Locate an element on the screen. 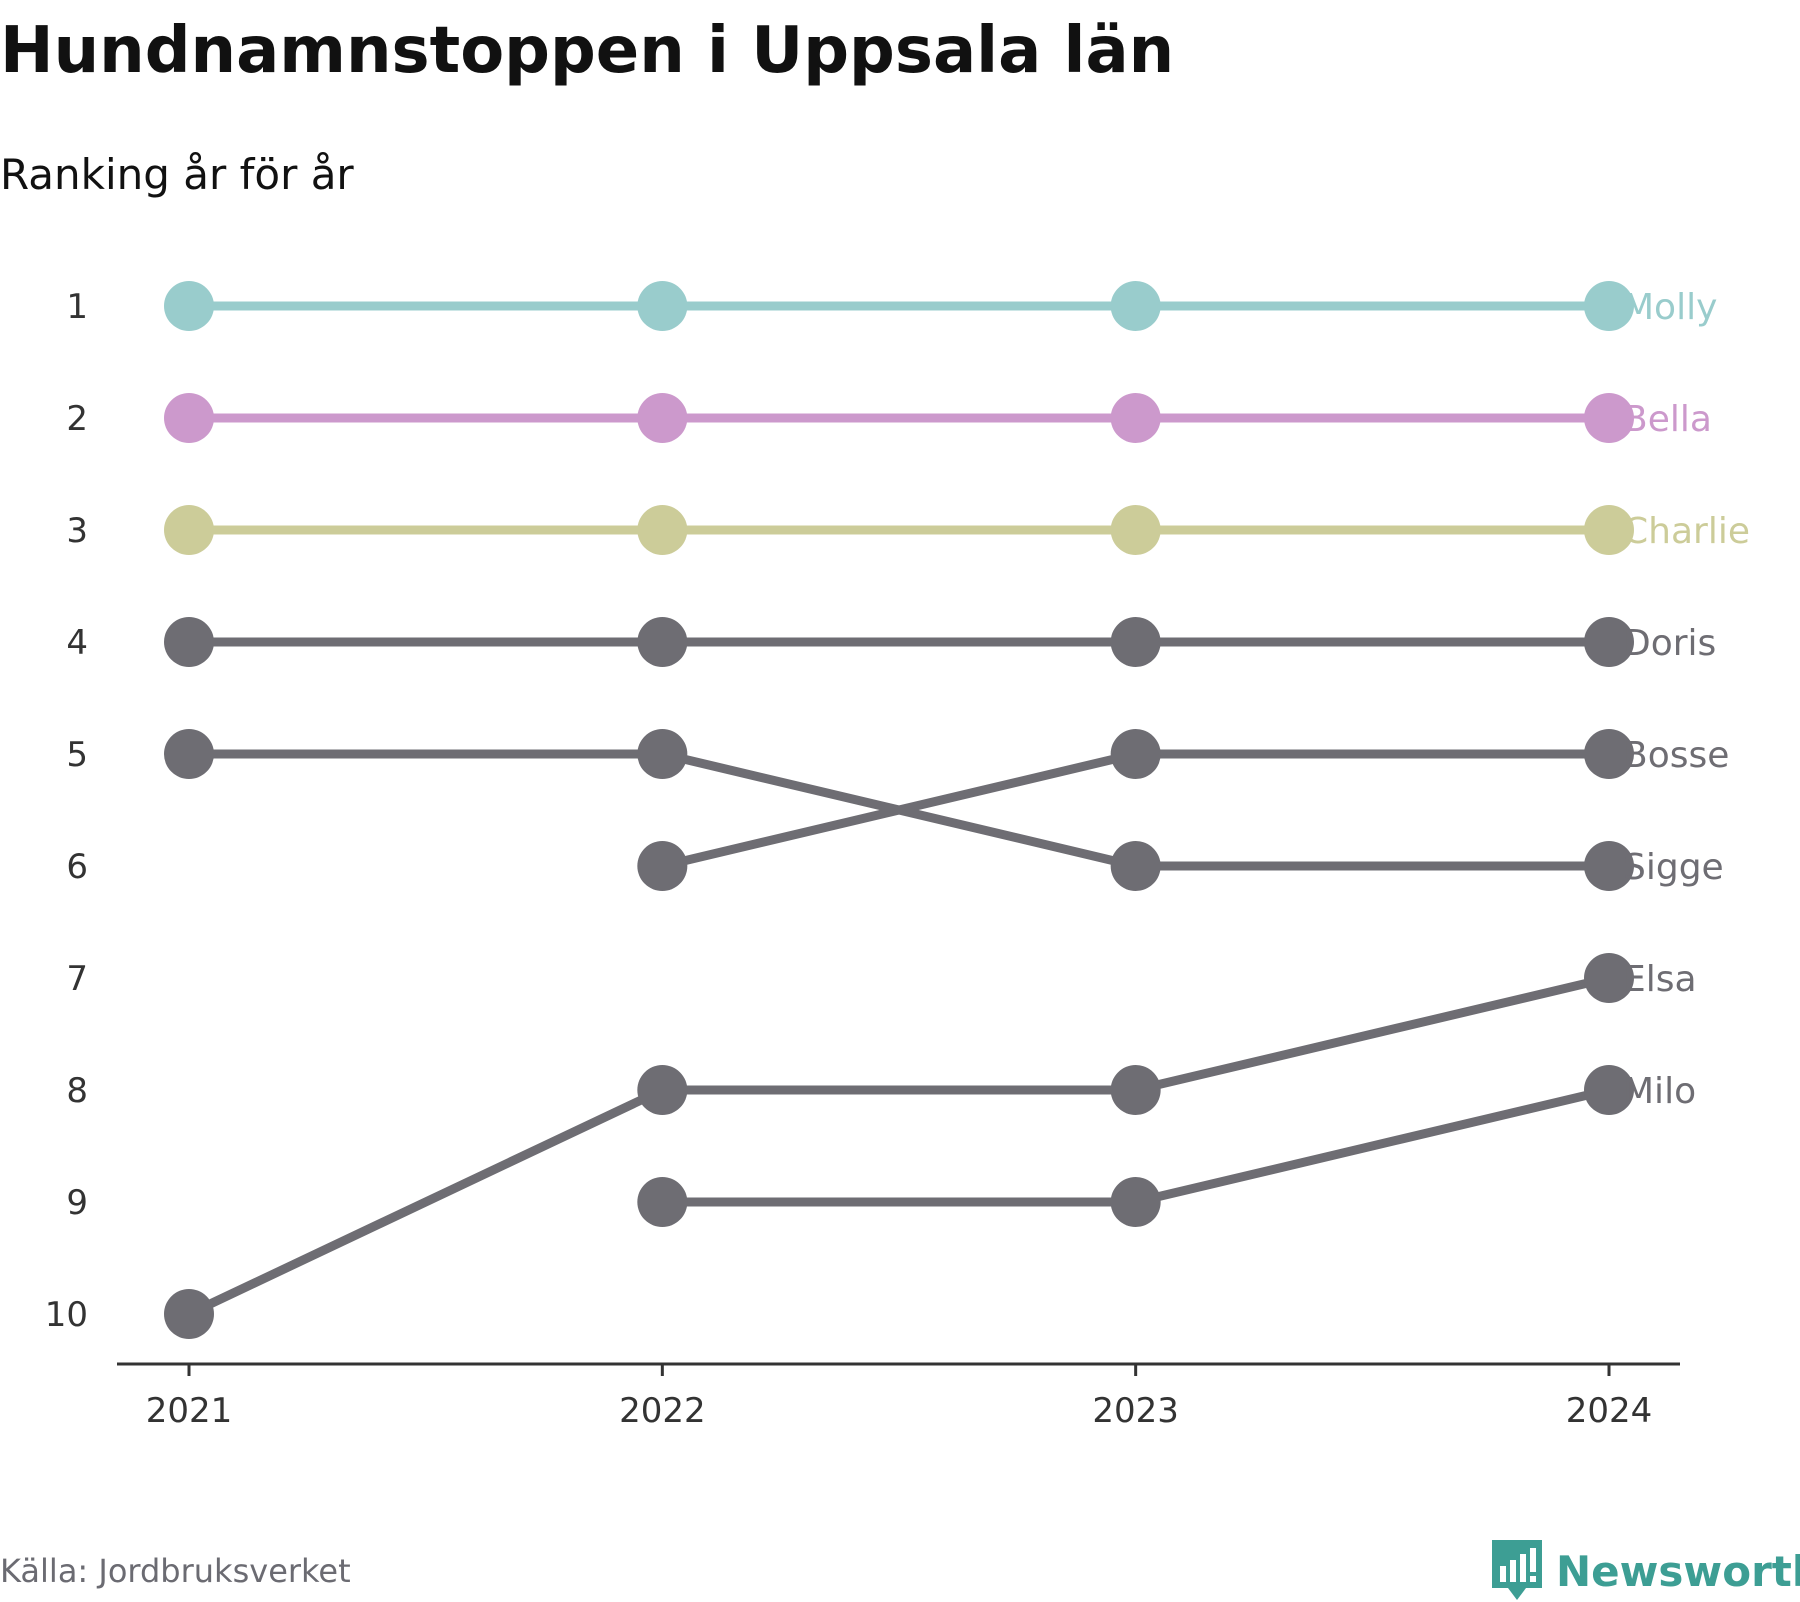 The height and width of the screenshot is (1602, 1800). y-tick-label: 4 is located at coordinates (77, 643).